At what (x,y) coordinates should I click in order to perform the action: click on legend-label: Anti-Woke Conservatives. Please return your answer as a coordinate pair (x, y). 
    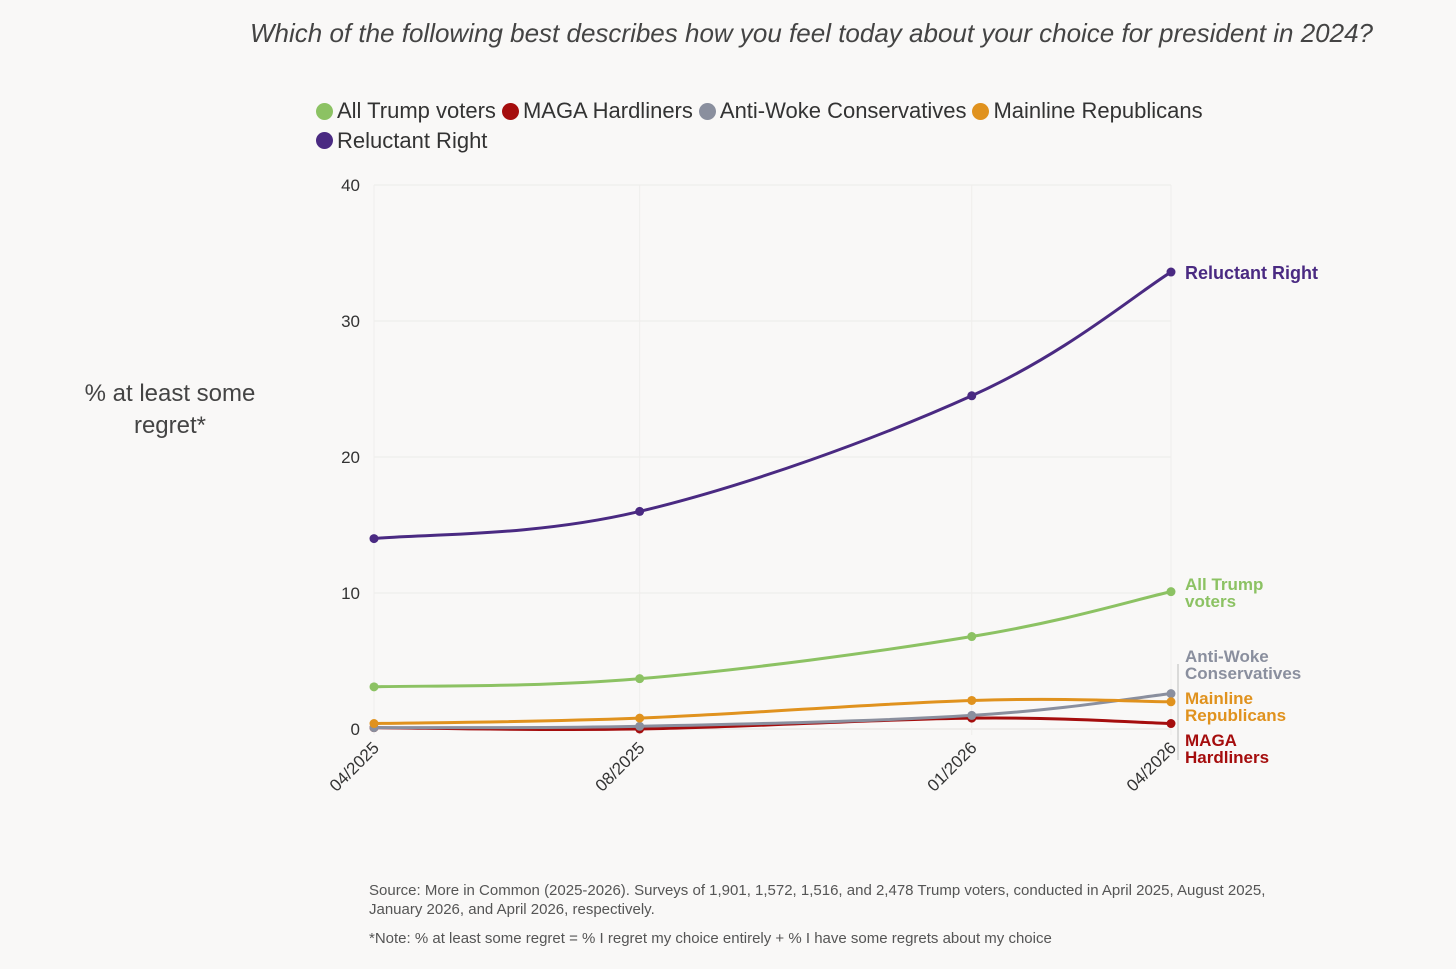
    Looking at the image, I should click on (843, 110).